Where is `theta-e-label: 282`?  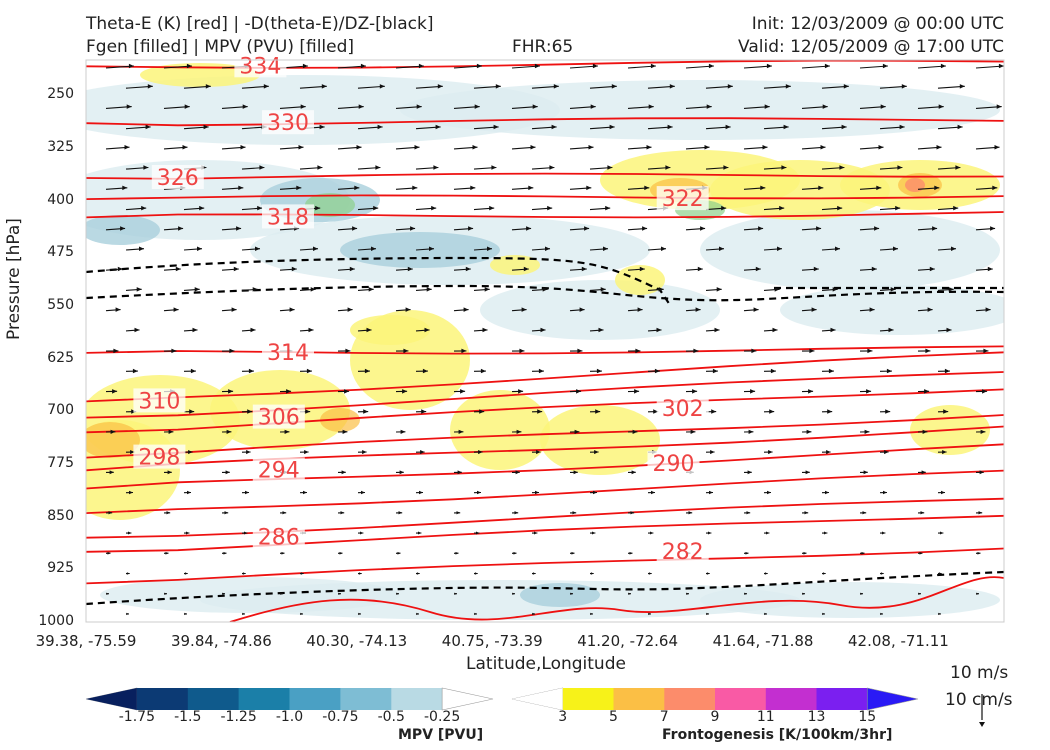 theta-e-label: 282 is located at coordinates (683, 552).